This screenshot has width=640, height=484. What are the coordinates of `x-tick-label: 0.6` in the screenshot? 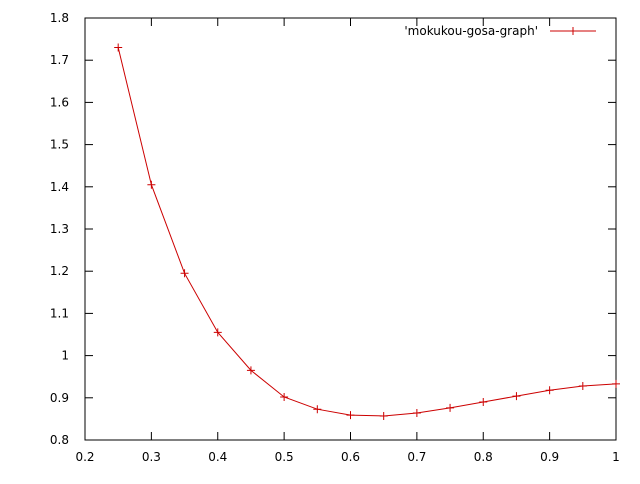 It's located at (350, 457).